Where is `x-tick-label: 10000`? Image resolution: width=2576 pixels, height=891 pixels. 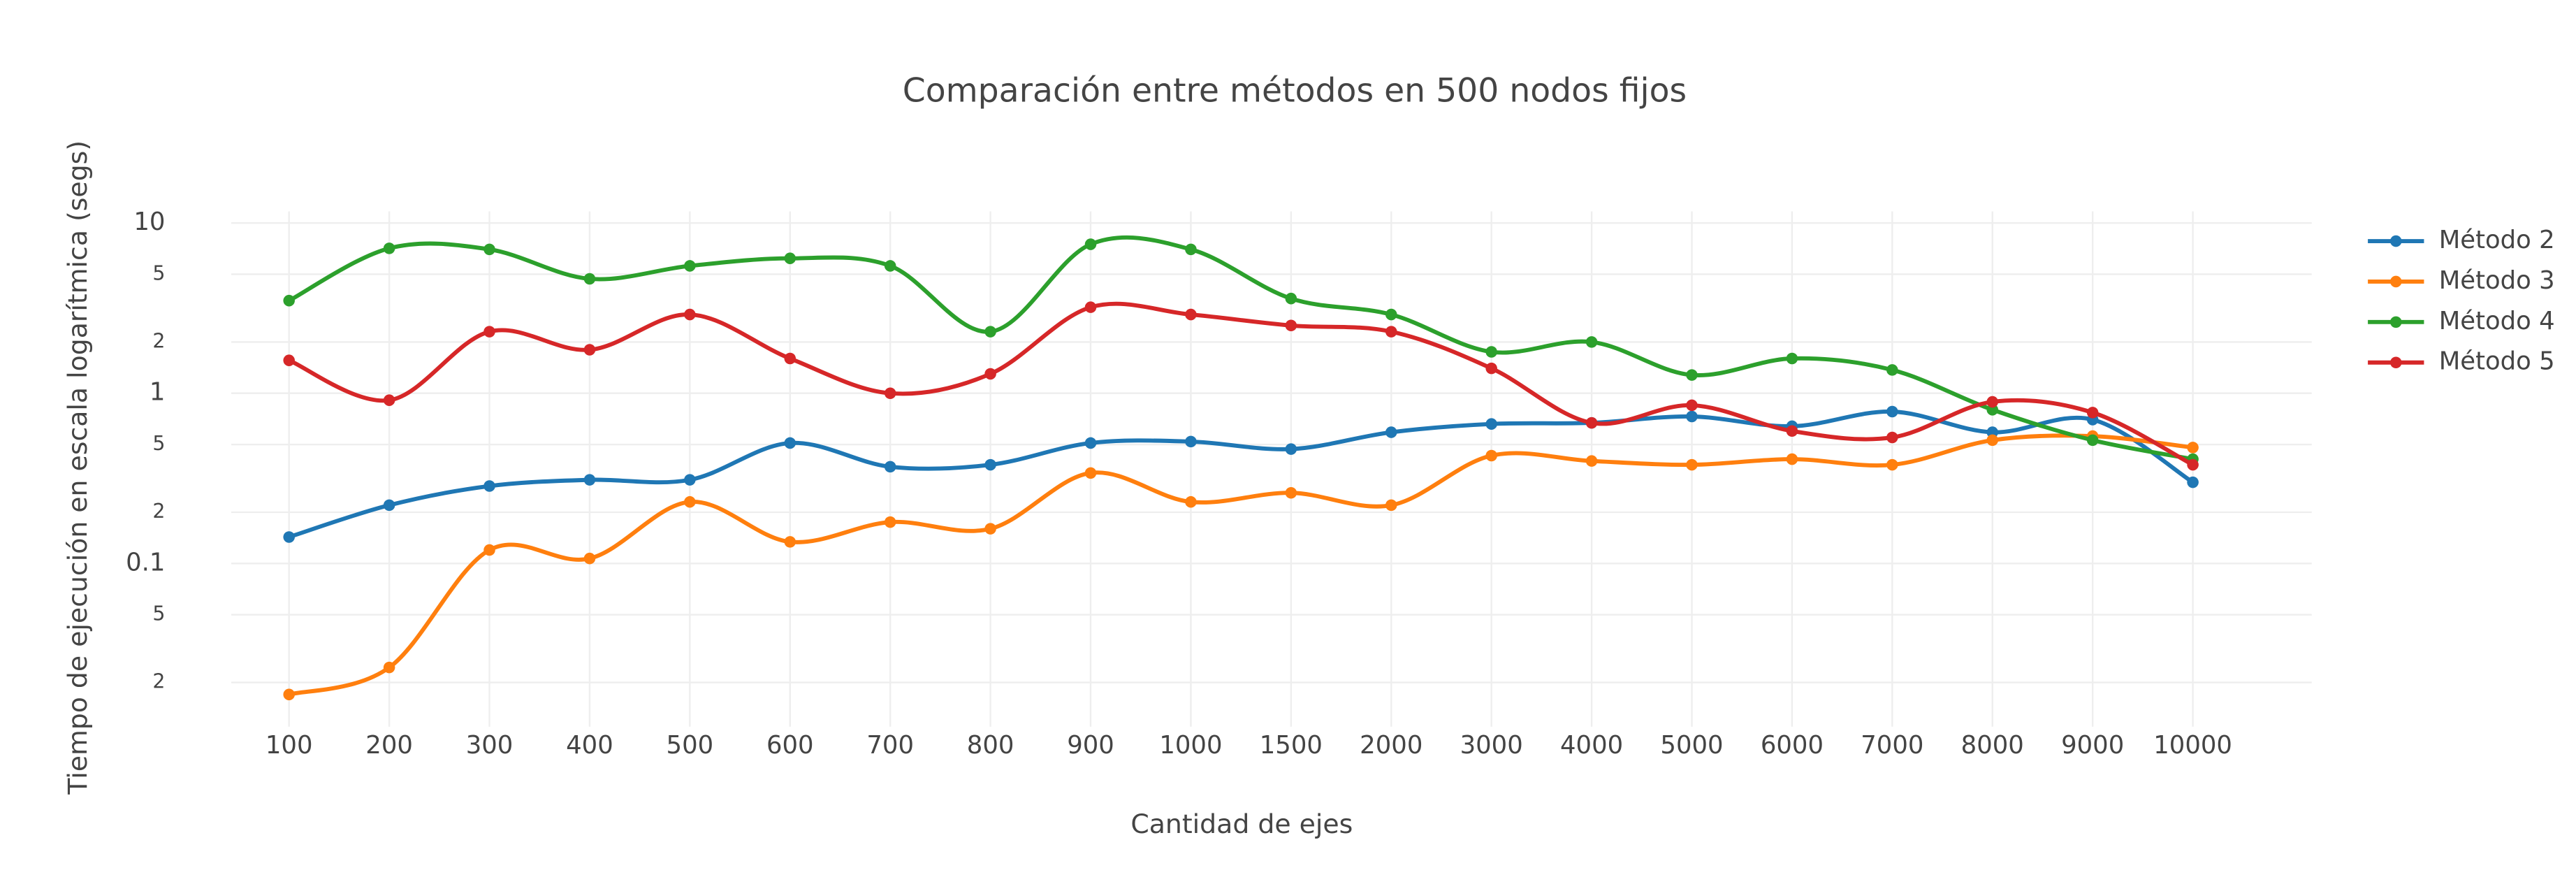
x-tick-label: 10000 is located at coordinates (2192, 745).